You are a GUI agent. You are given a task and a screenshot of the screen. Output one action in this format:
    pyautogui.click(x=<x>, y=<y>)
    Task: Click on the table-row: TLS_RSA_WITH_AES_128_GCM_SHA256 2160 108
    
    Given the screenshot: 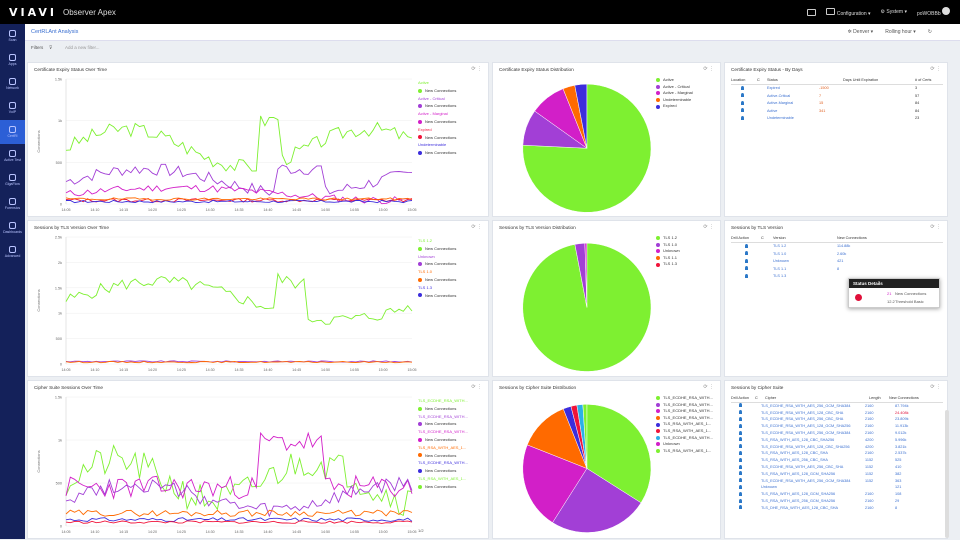 What is the action you would take?
    pyautogui.click(x=837, y=494)
    